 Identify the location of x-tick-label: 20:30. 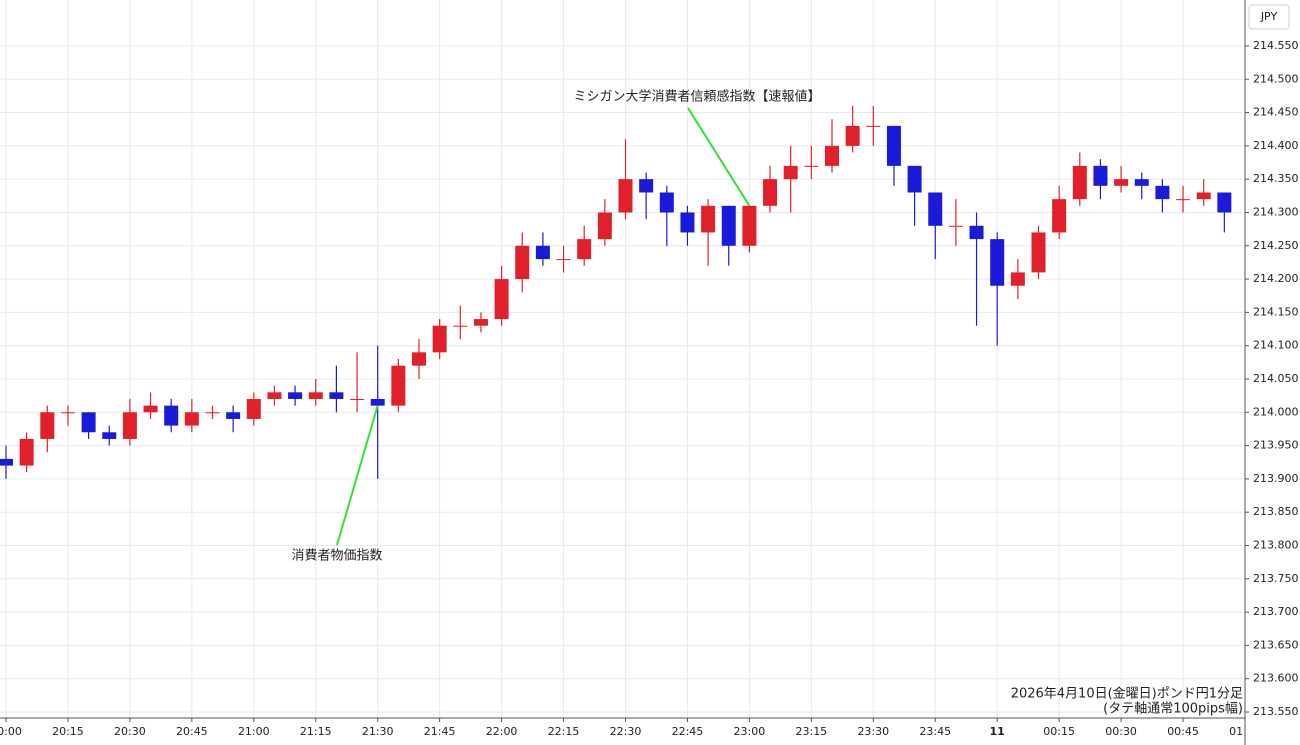
(130, 731).